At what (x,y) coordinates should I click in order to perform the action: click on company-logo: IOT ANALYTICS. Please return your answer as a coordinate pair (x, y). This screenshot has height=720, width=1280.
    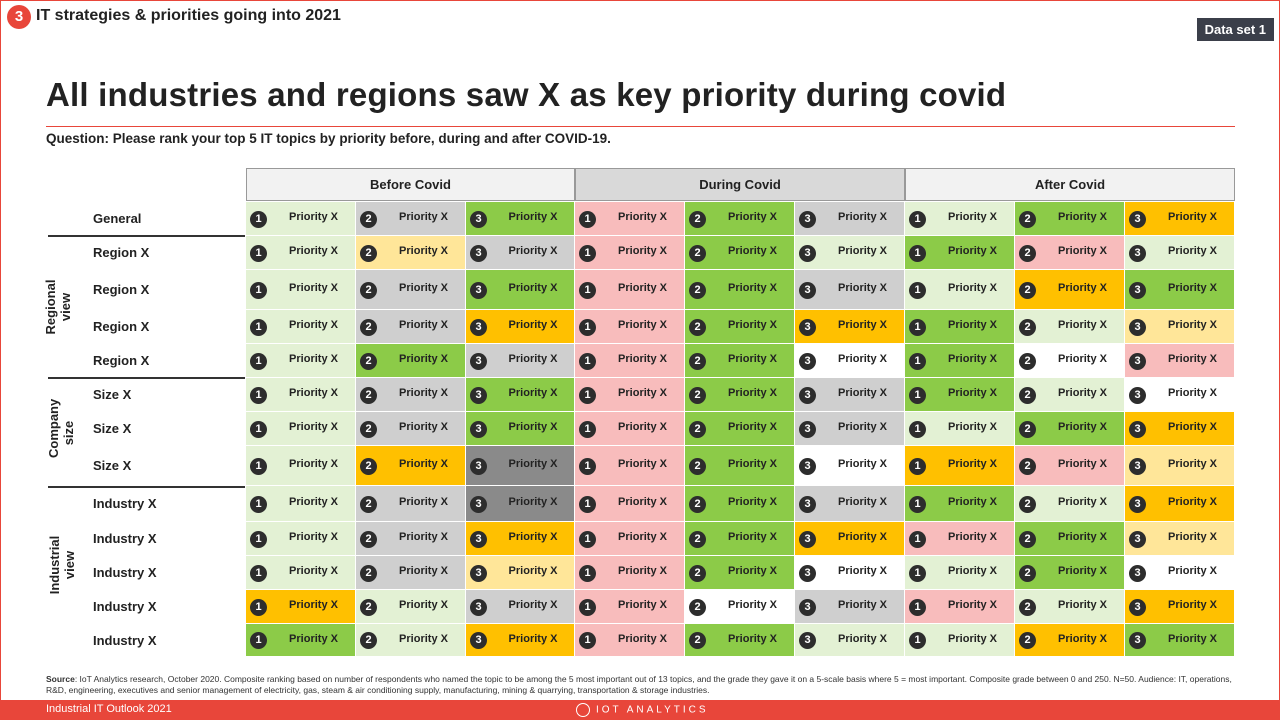
    Looking at the image, I should click on (642, 710).